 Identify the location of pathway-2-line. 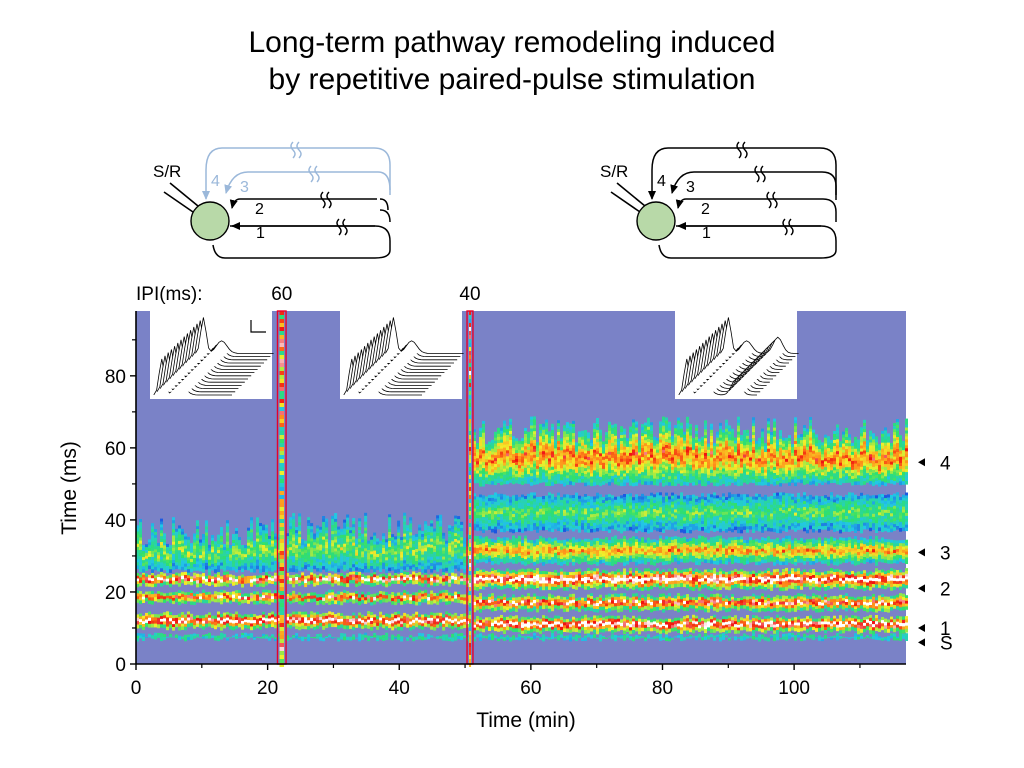
(385, 216).